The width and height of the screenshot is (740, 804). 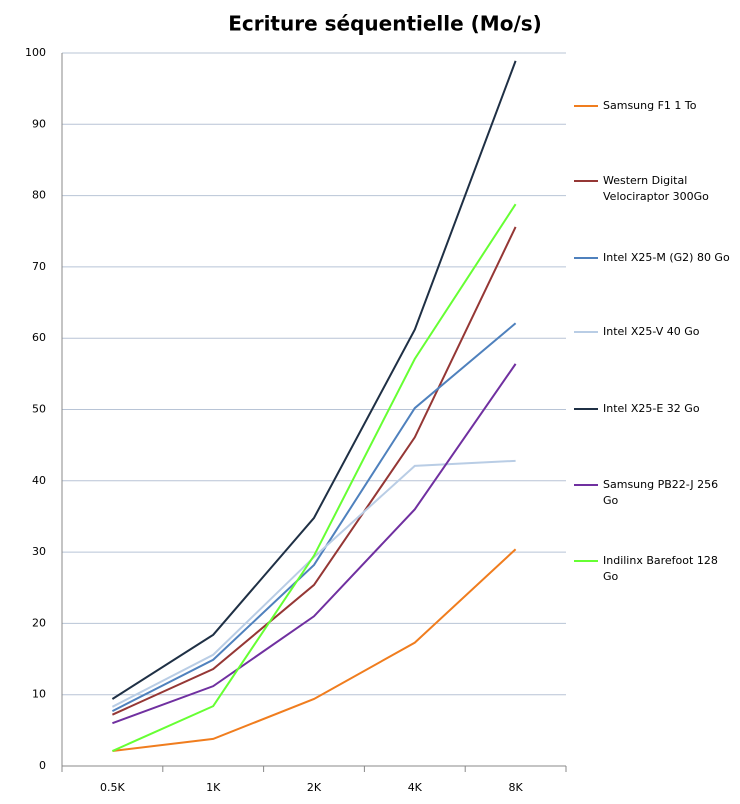 I want to click on x-tick-label: 2K, so click(x=314, y=787).